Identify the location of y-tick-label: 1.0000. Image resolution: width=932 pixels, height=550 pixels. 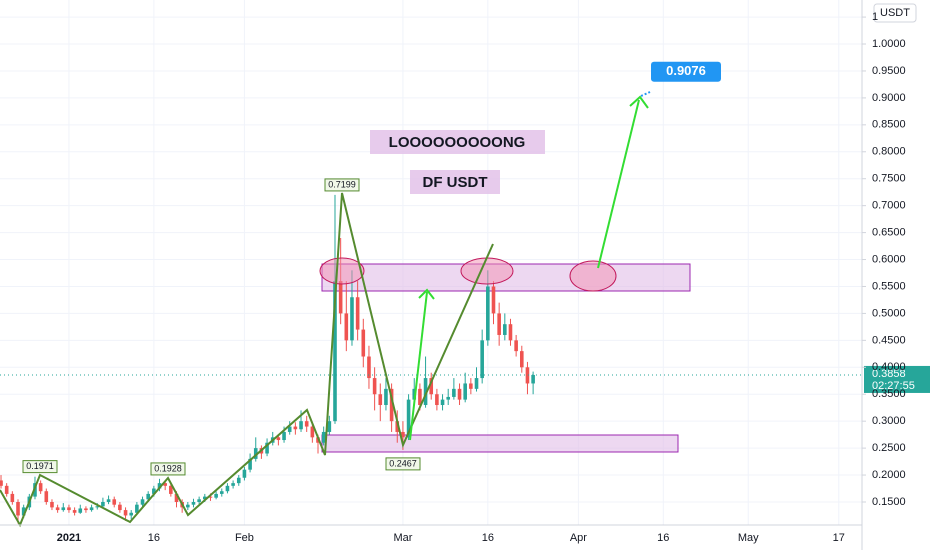
(889, 44).